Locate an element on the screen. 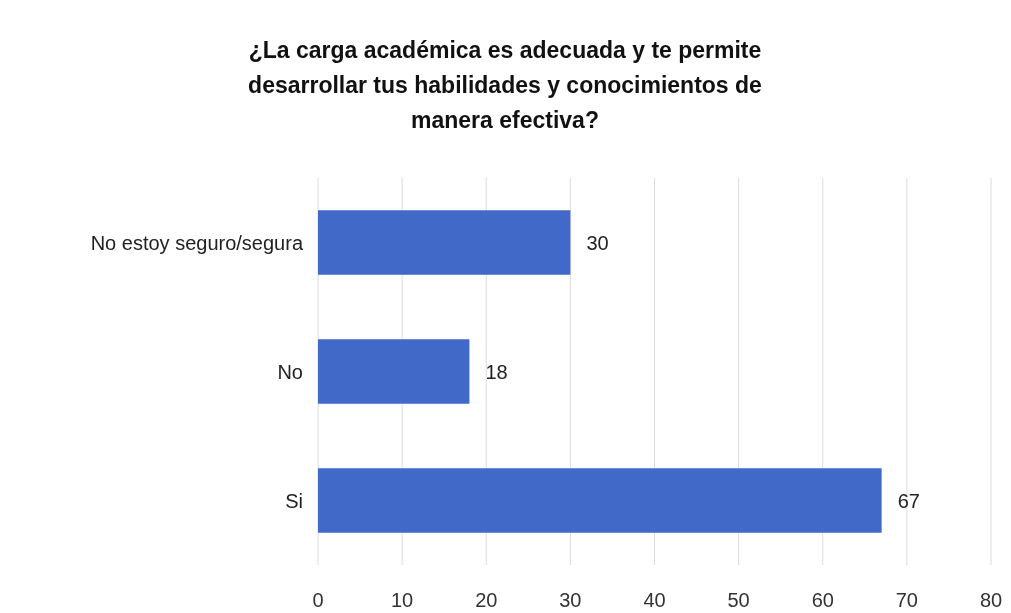  x-tick-label: 10 is located at coordinates (402, 600).